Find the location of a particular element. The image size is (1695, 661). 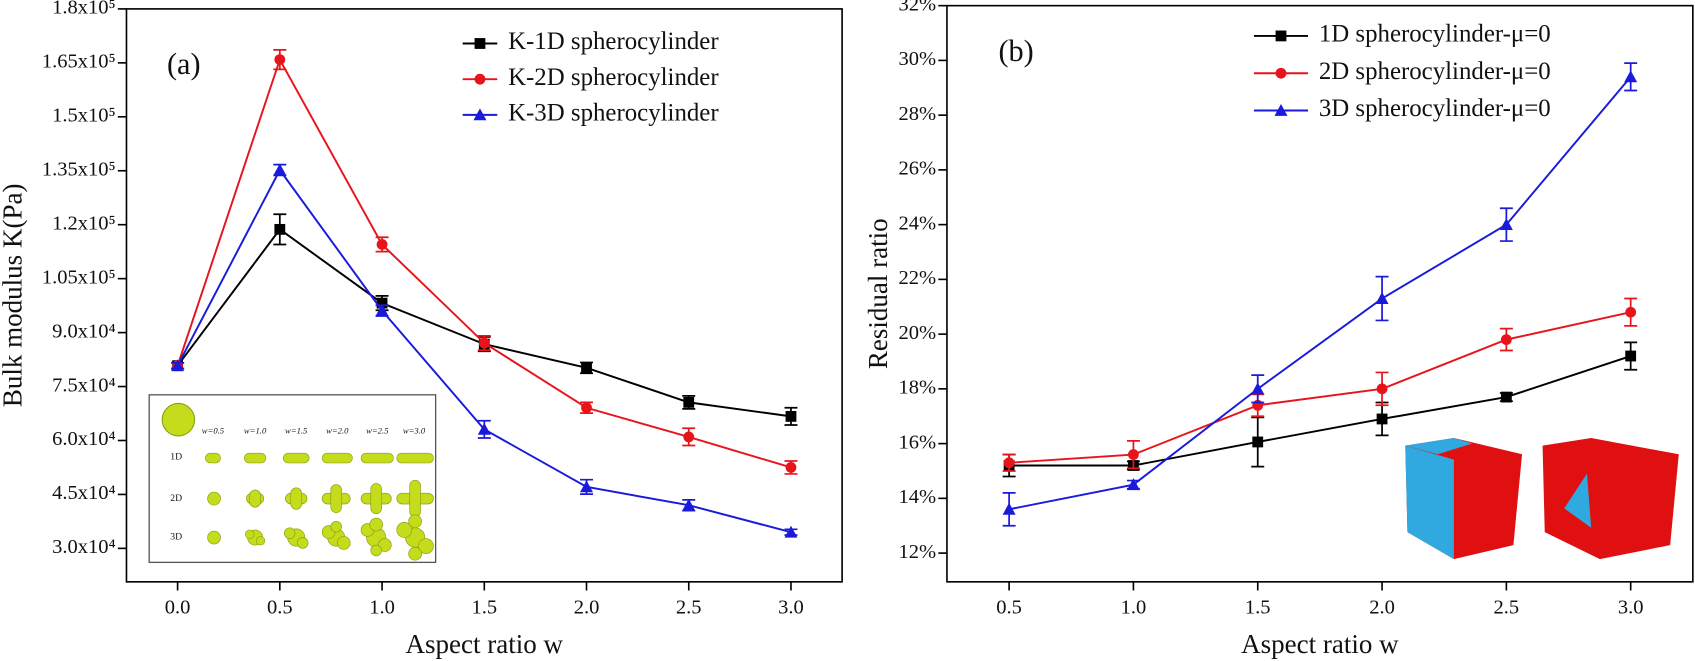

y-tick-label: 14% is located at coordinates (918, 497).